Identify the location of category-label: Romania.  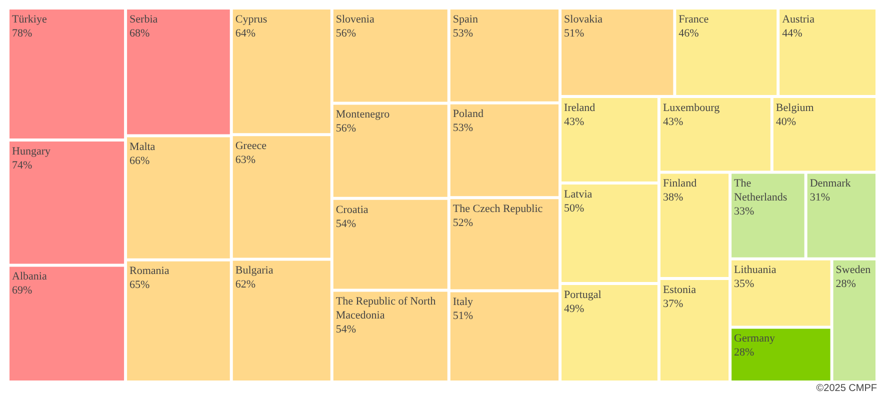
(150, 271).